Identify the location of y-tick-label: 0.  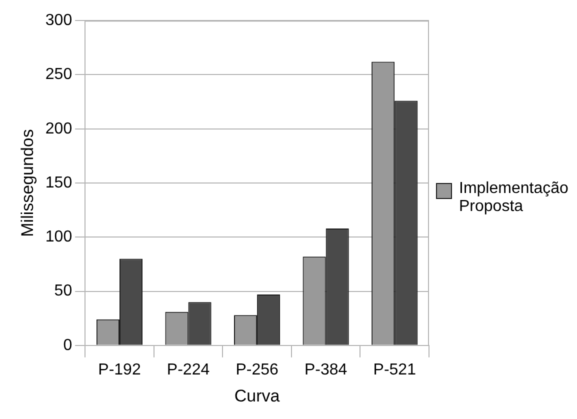
(67, 345).